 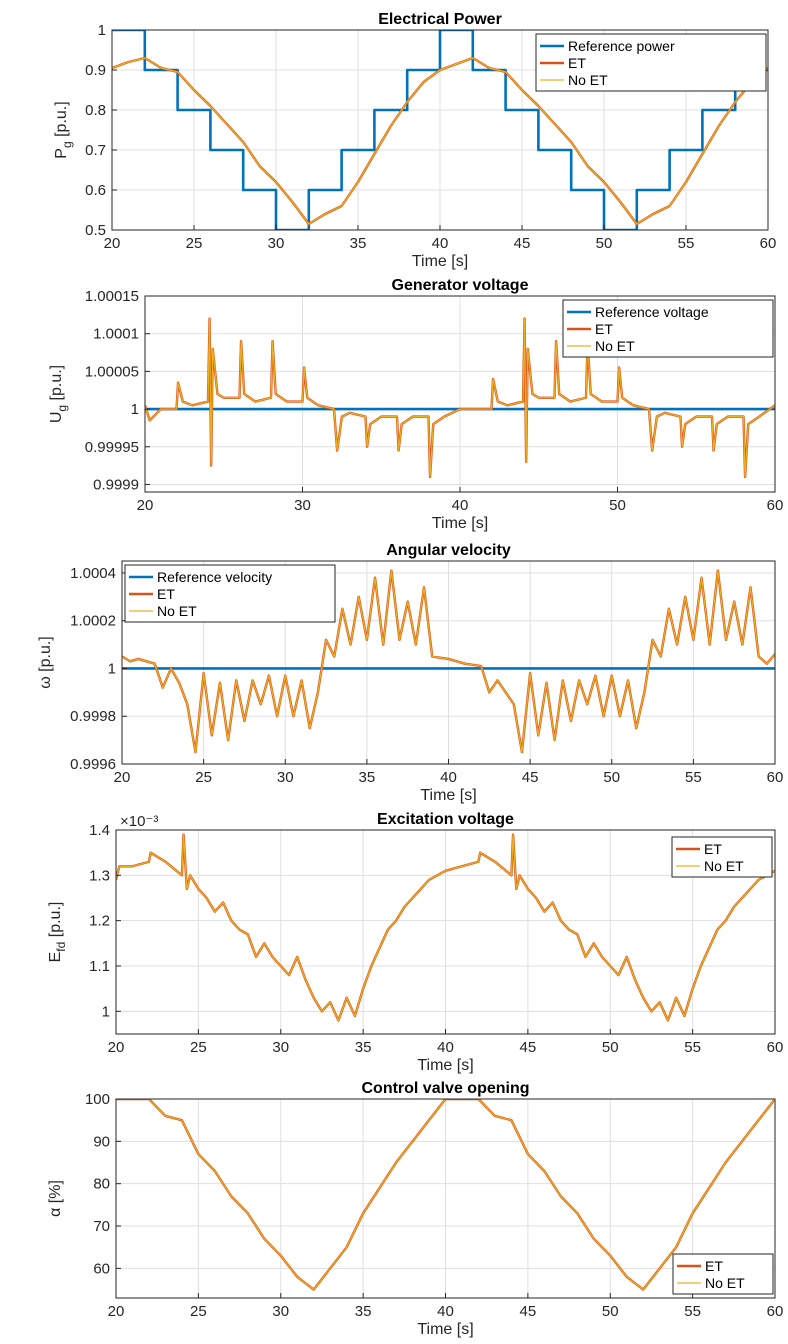 What do you see at coordinates (57, 932) in the screenshot?
I see `y-axis-label: Efd [p.u.]` at bounding box center [57, 932].